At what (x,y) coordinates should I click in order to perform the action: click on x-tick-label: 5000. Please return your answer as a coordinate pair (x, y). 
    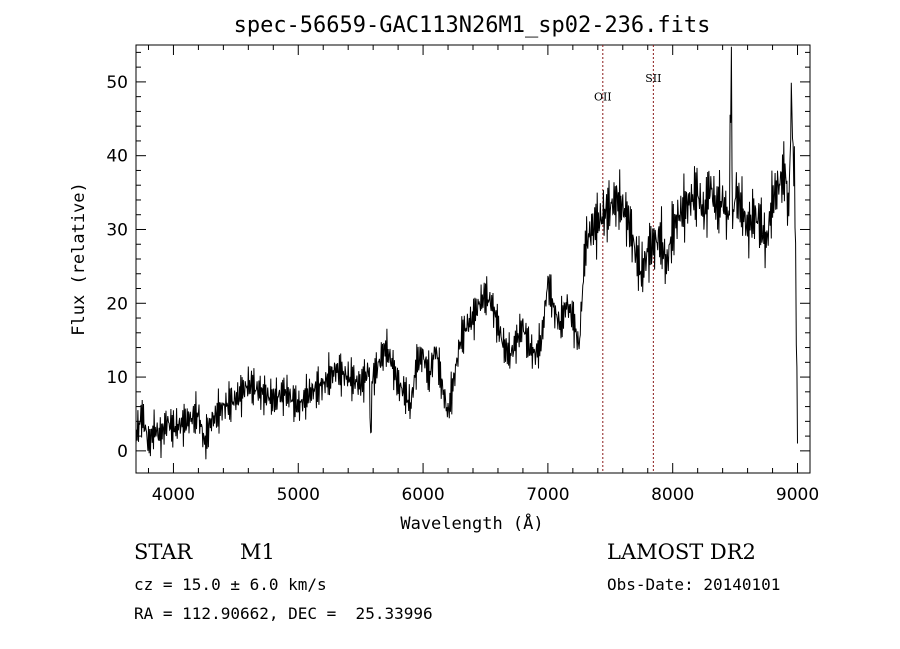
    Looking at the image, I should click on (298, 495).